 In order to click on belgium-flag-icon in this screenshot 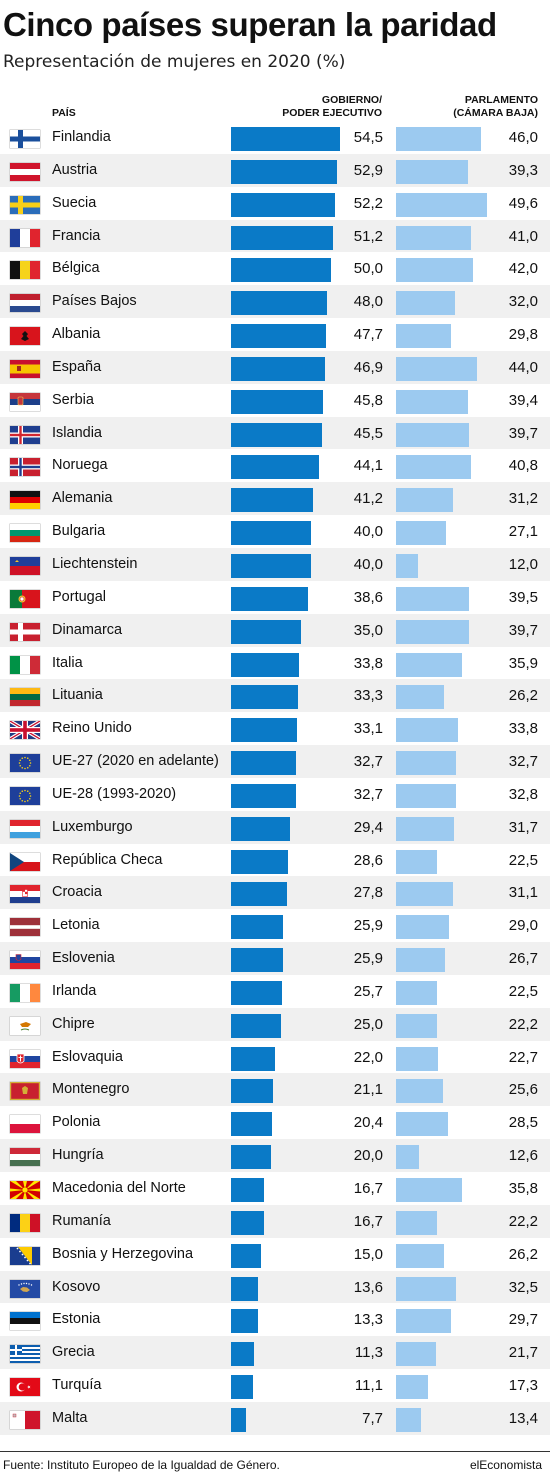, I will do `click(25, 270)`.